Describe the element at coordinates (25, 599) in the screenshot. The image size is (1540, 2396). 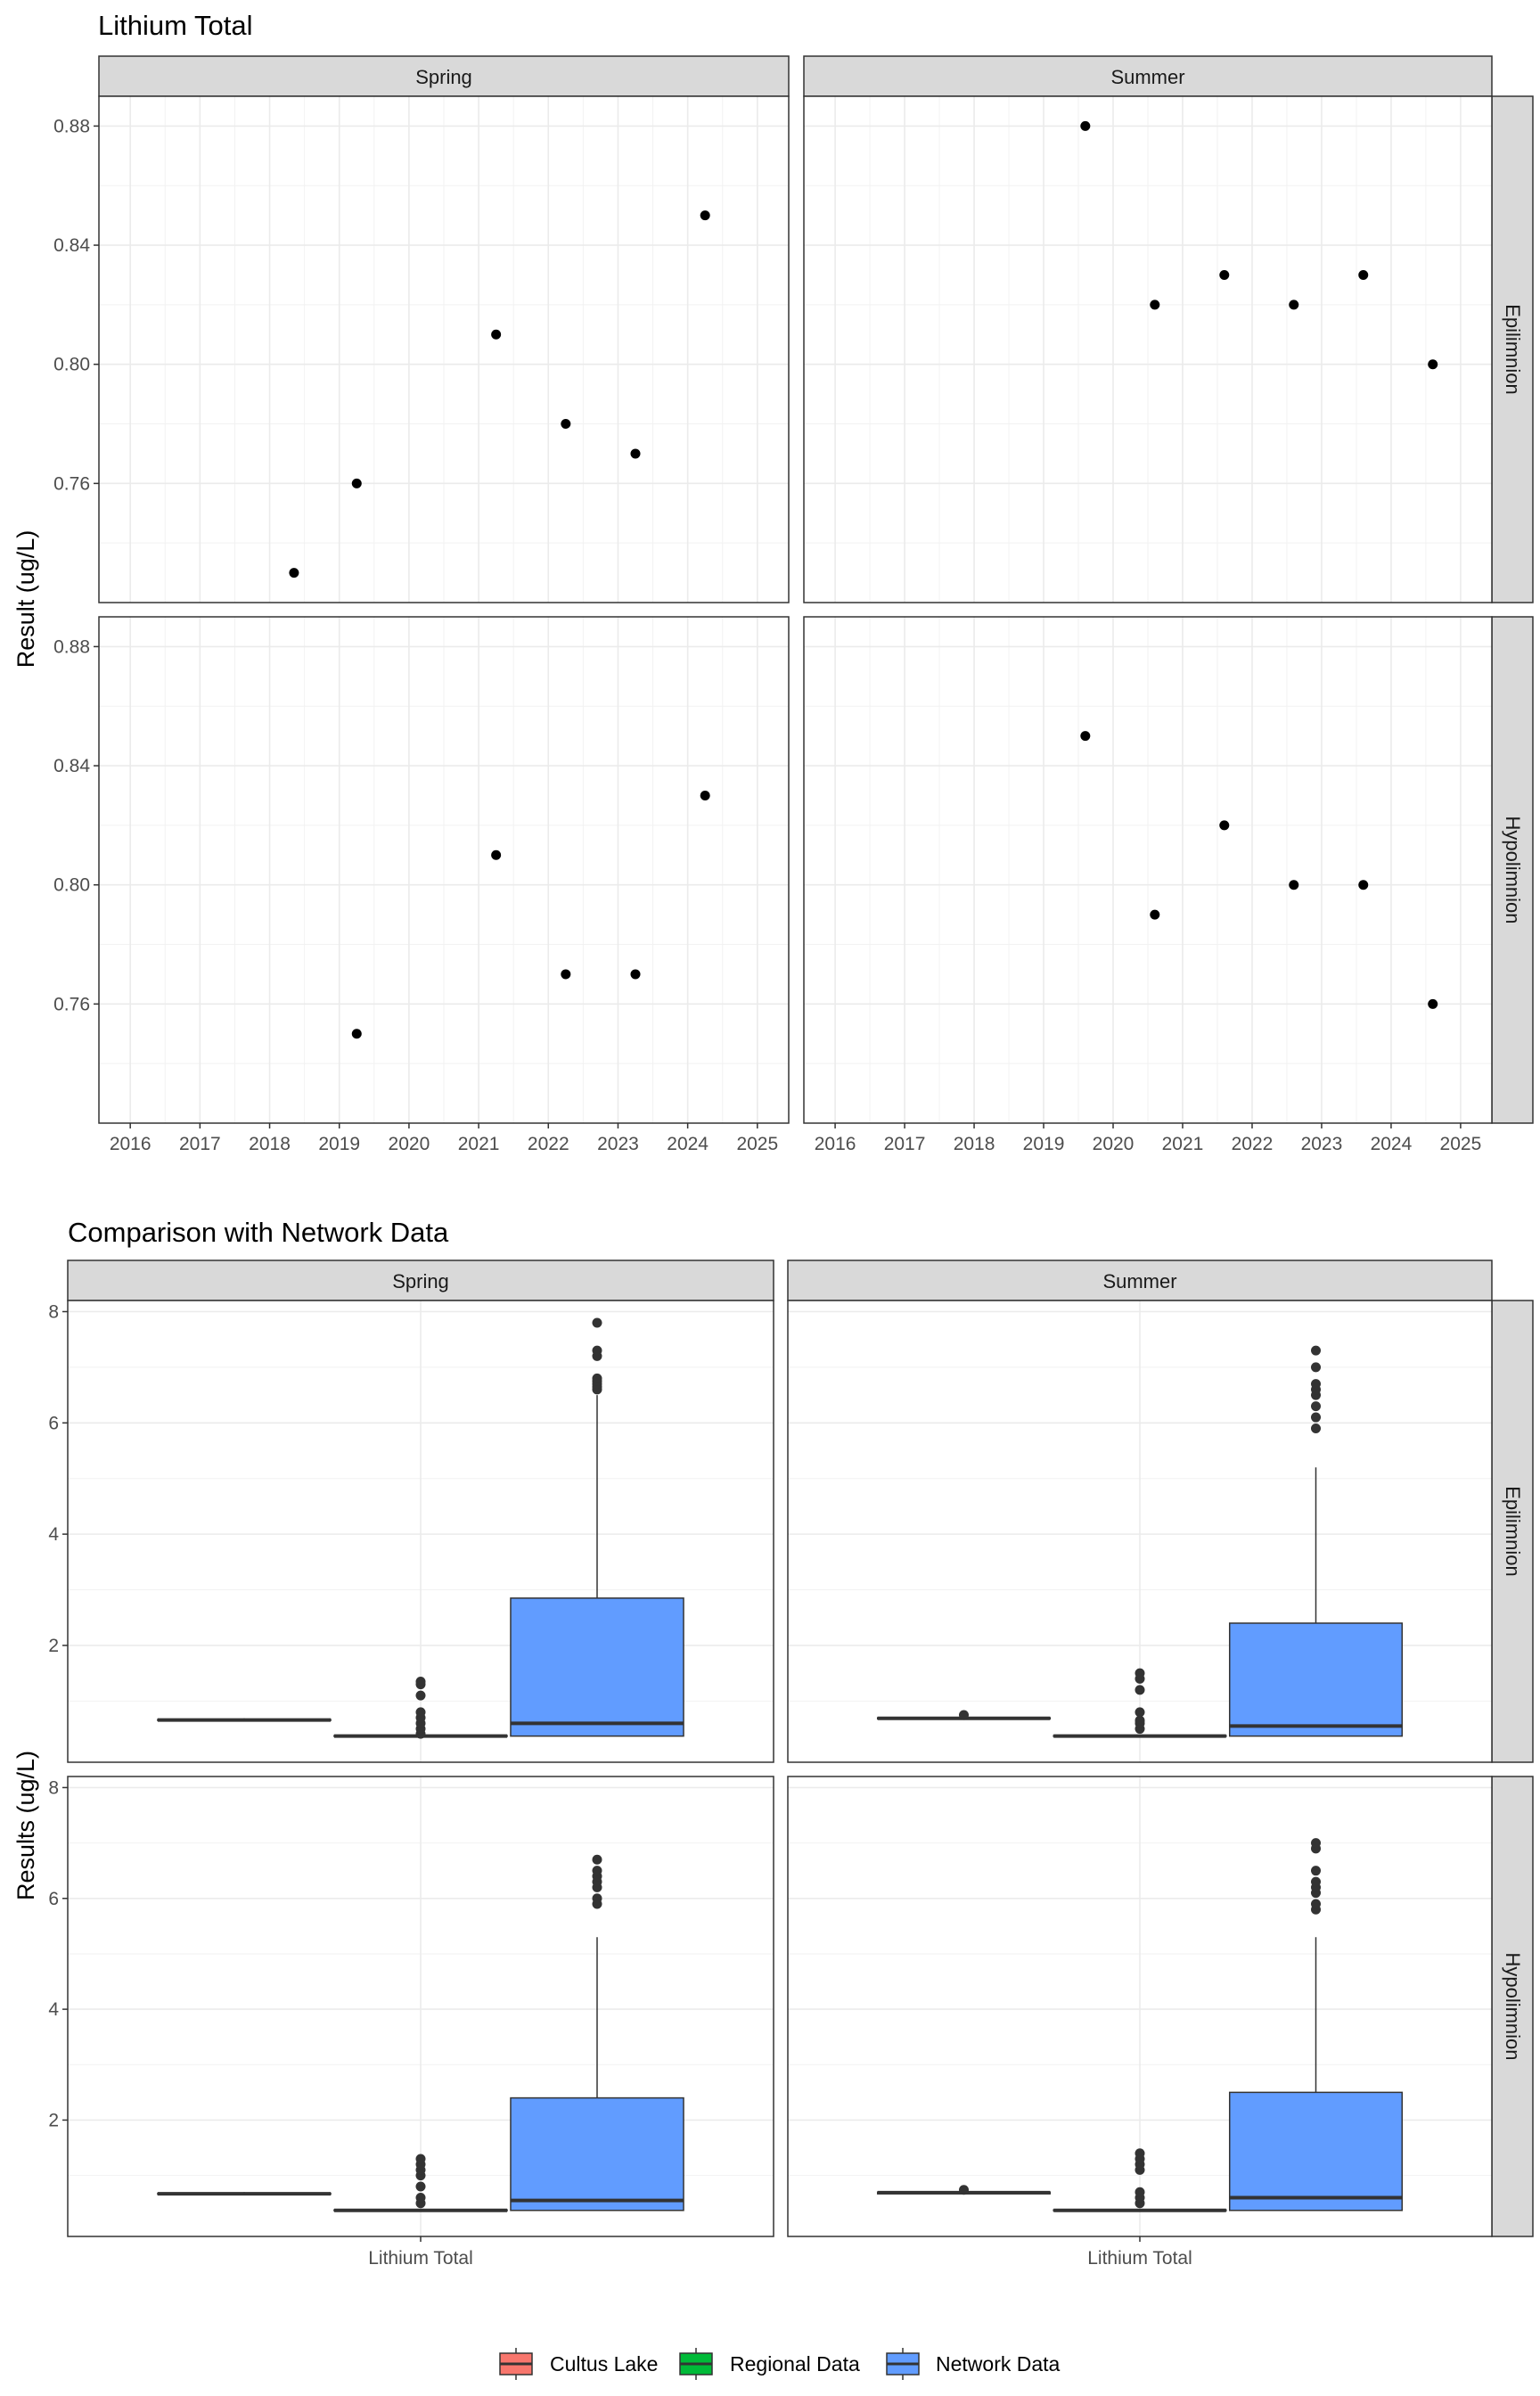
I see `y-axis-label: Result (ug/L)` at that location.